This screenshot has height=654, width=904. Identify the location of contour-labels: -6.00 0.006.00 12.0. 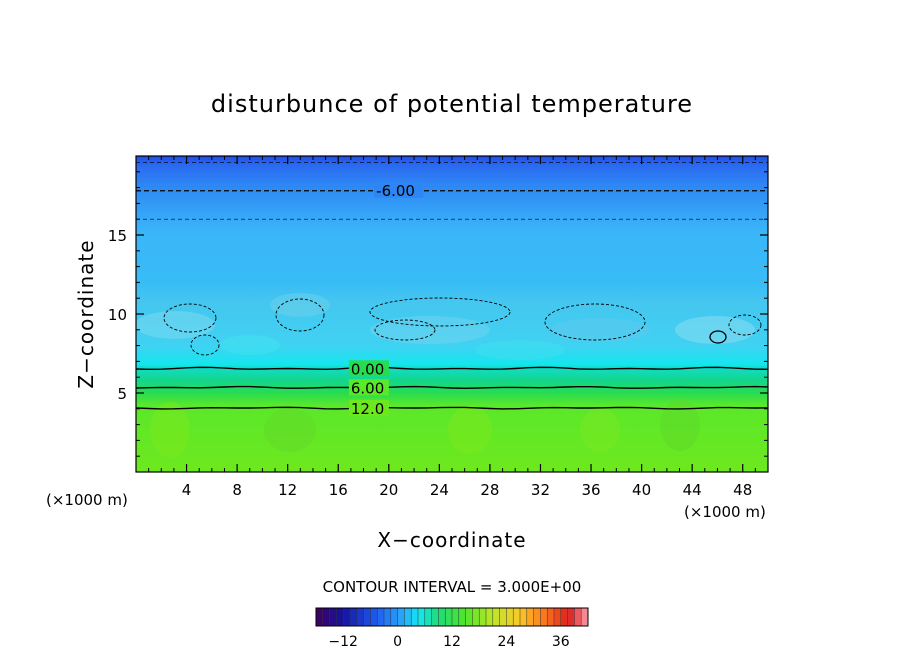
(386, 299).